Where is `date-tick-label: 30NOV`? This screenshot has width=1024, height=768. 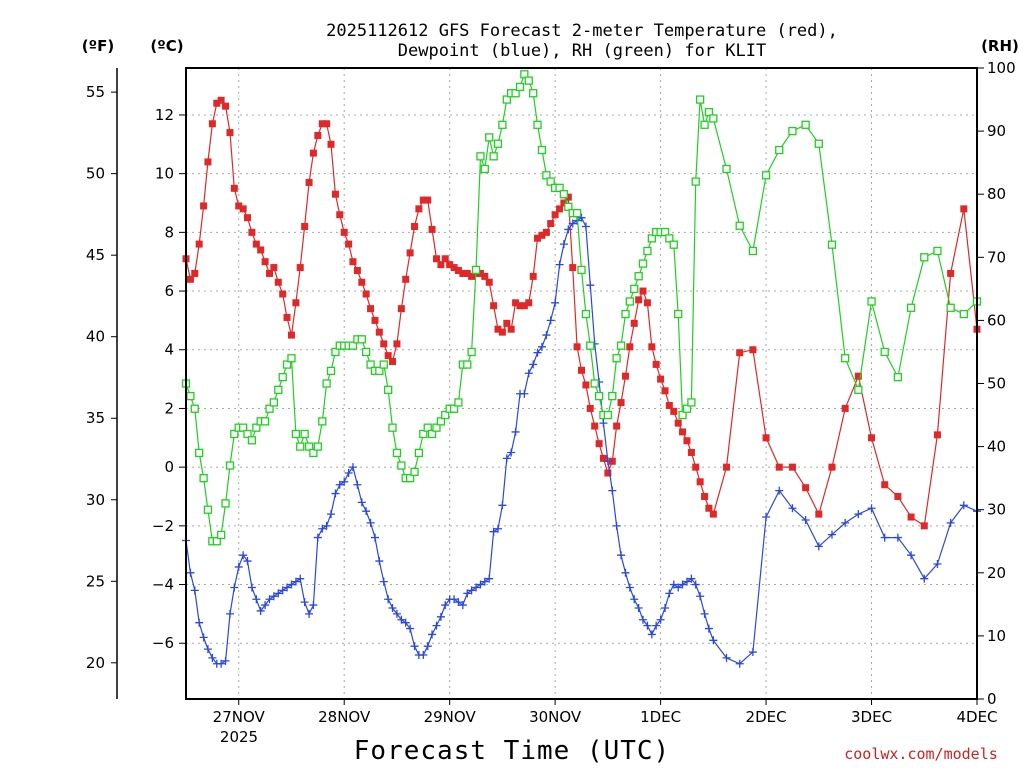
date-tick-label: 30NOV is located at coordinates (555, 717).